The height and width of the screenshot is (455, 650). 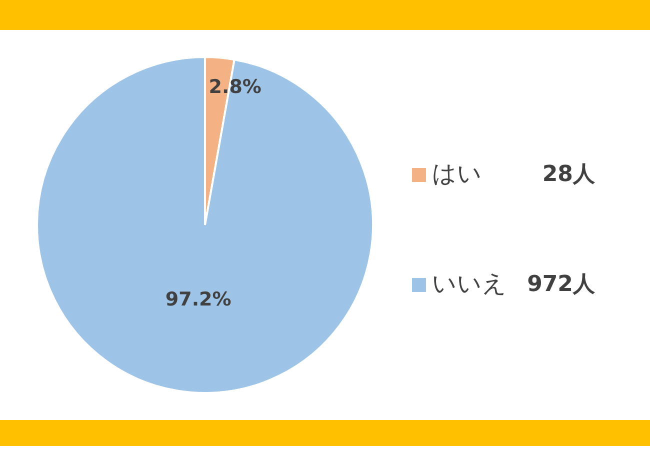 What do you see at coordinates (457, 174) in the screenshot?
I see `legend-label: はい` at bounding box center [457, 174].